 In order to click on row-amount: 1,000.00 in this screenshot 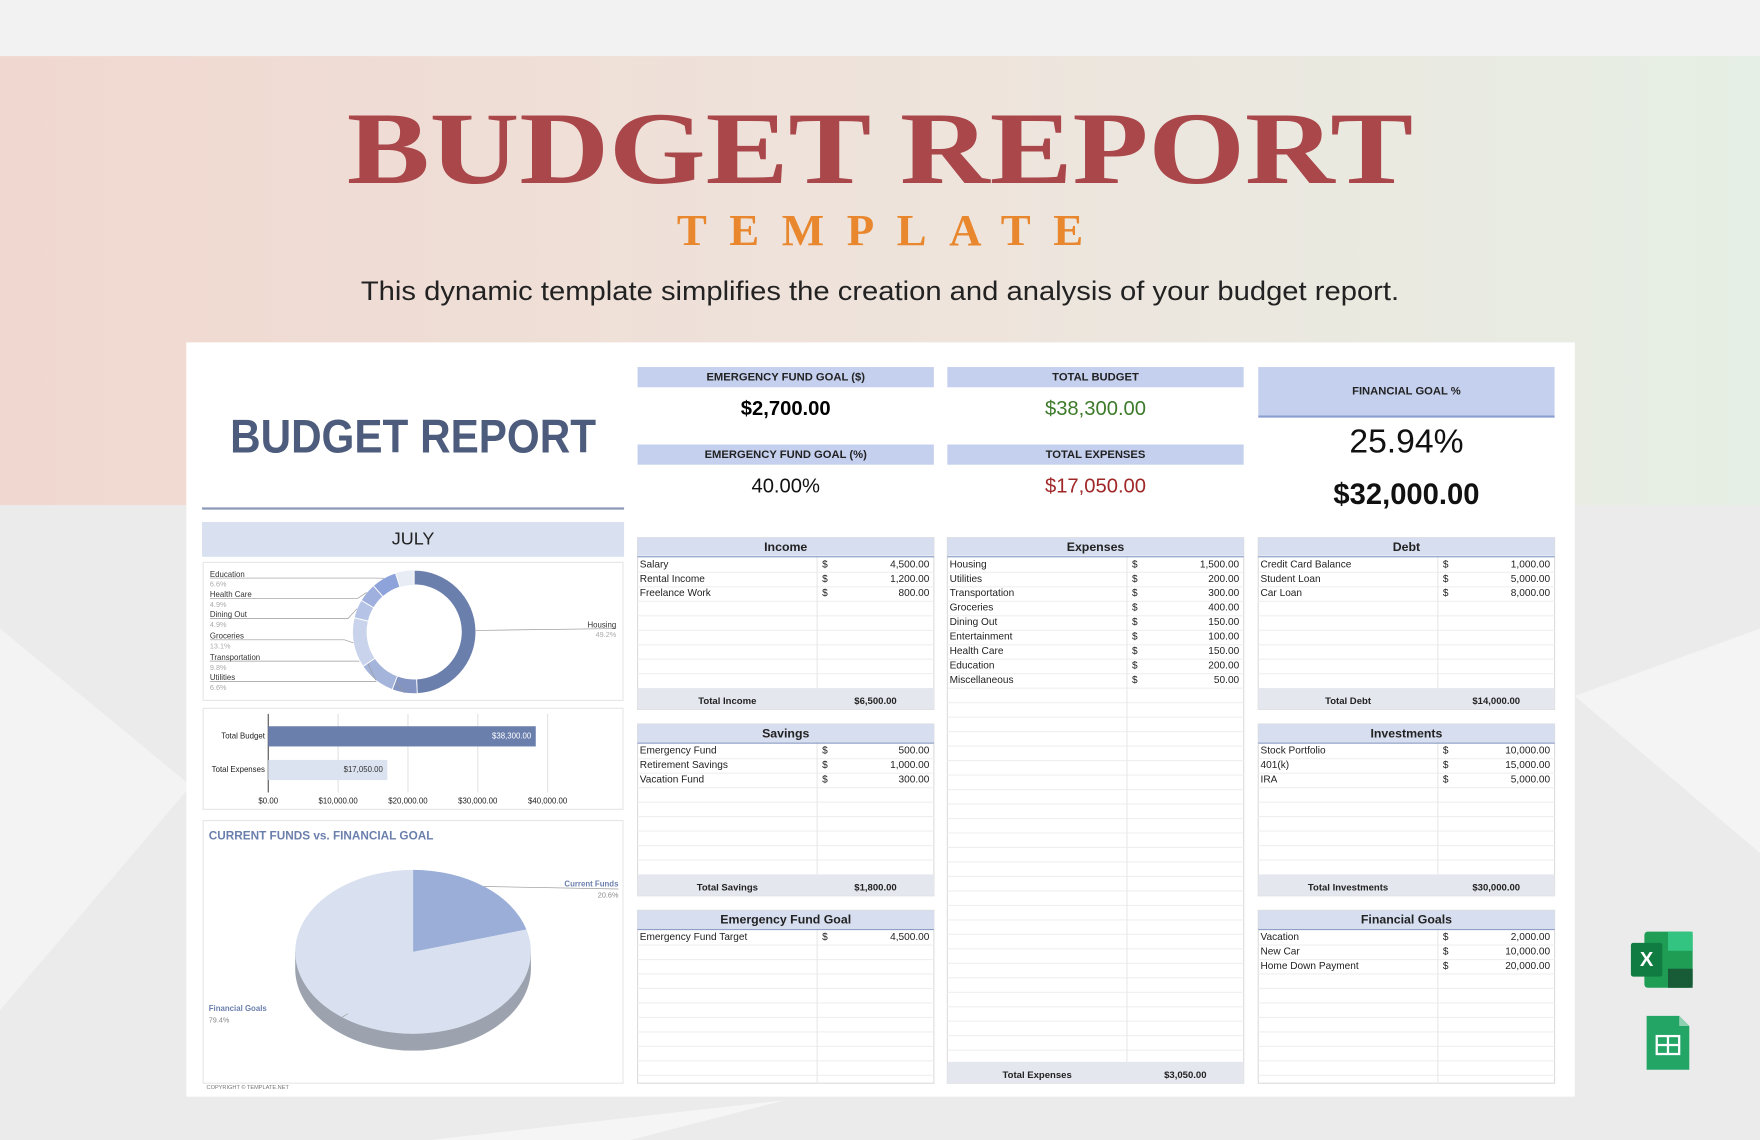, I will do `click(910, 765)`.